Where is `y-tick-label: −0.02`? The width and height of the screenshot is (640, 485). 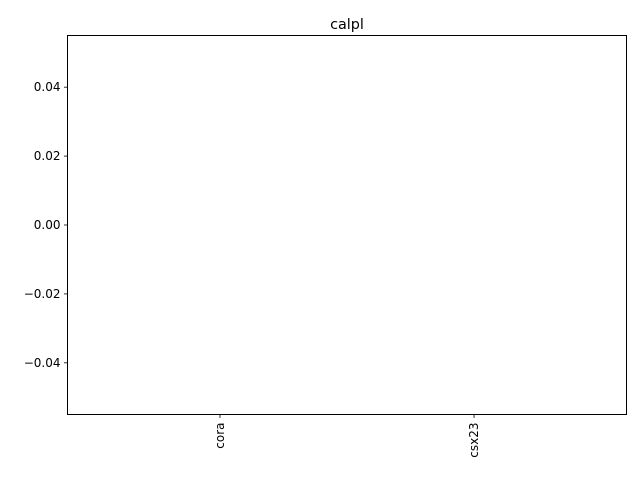
y-tick-label: −0.02 is located at coordinates (42, 294).